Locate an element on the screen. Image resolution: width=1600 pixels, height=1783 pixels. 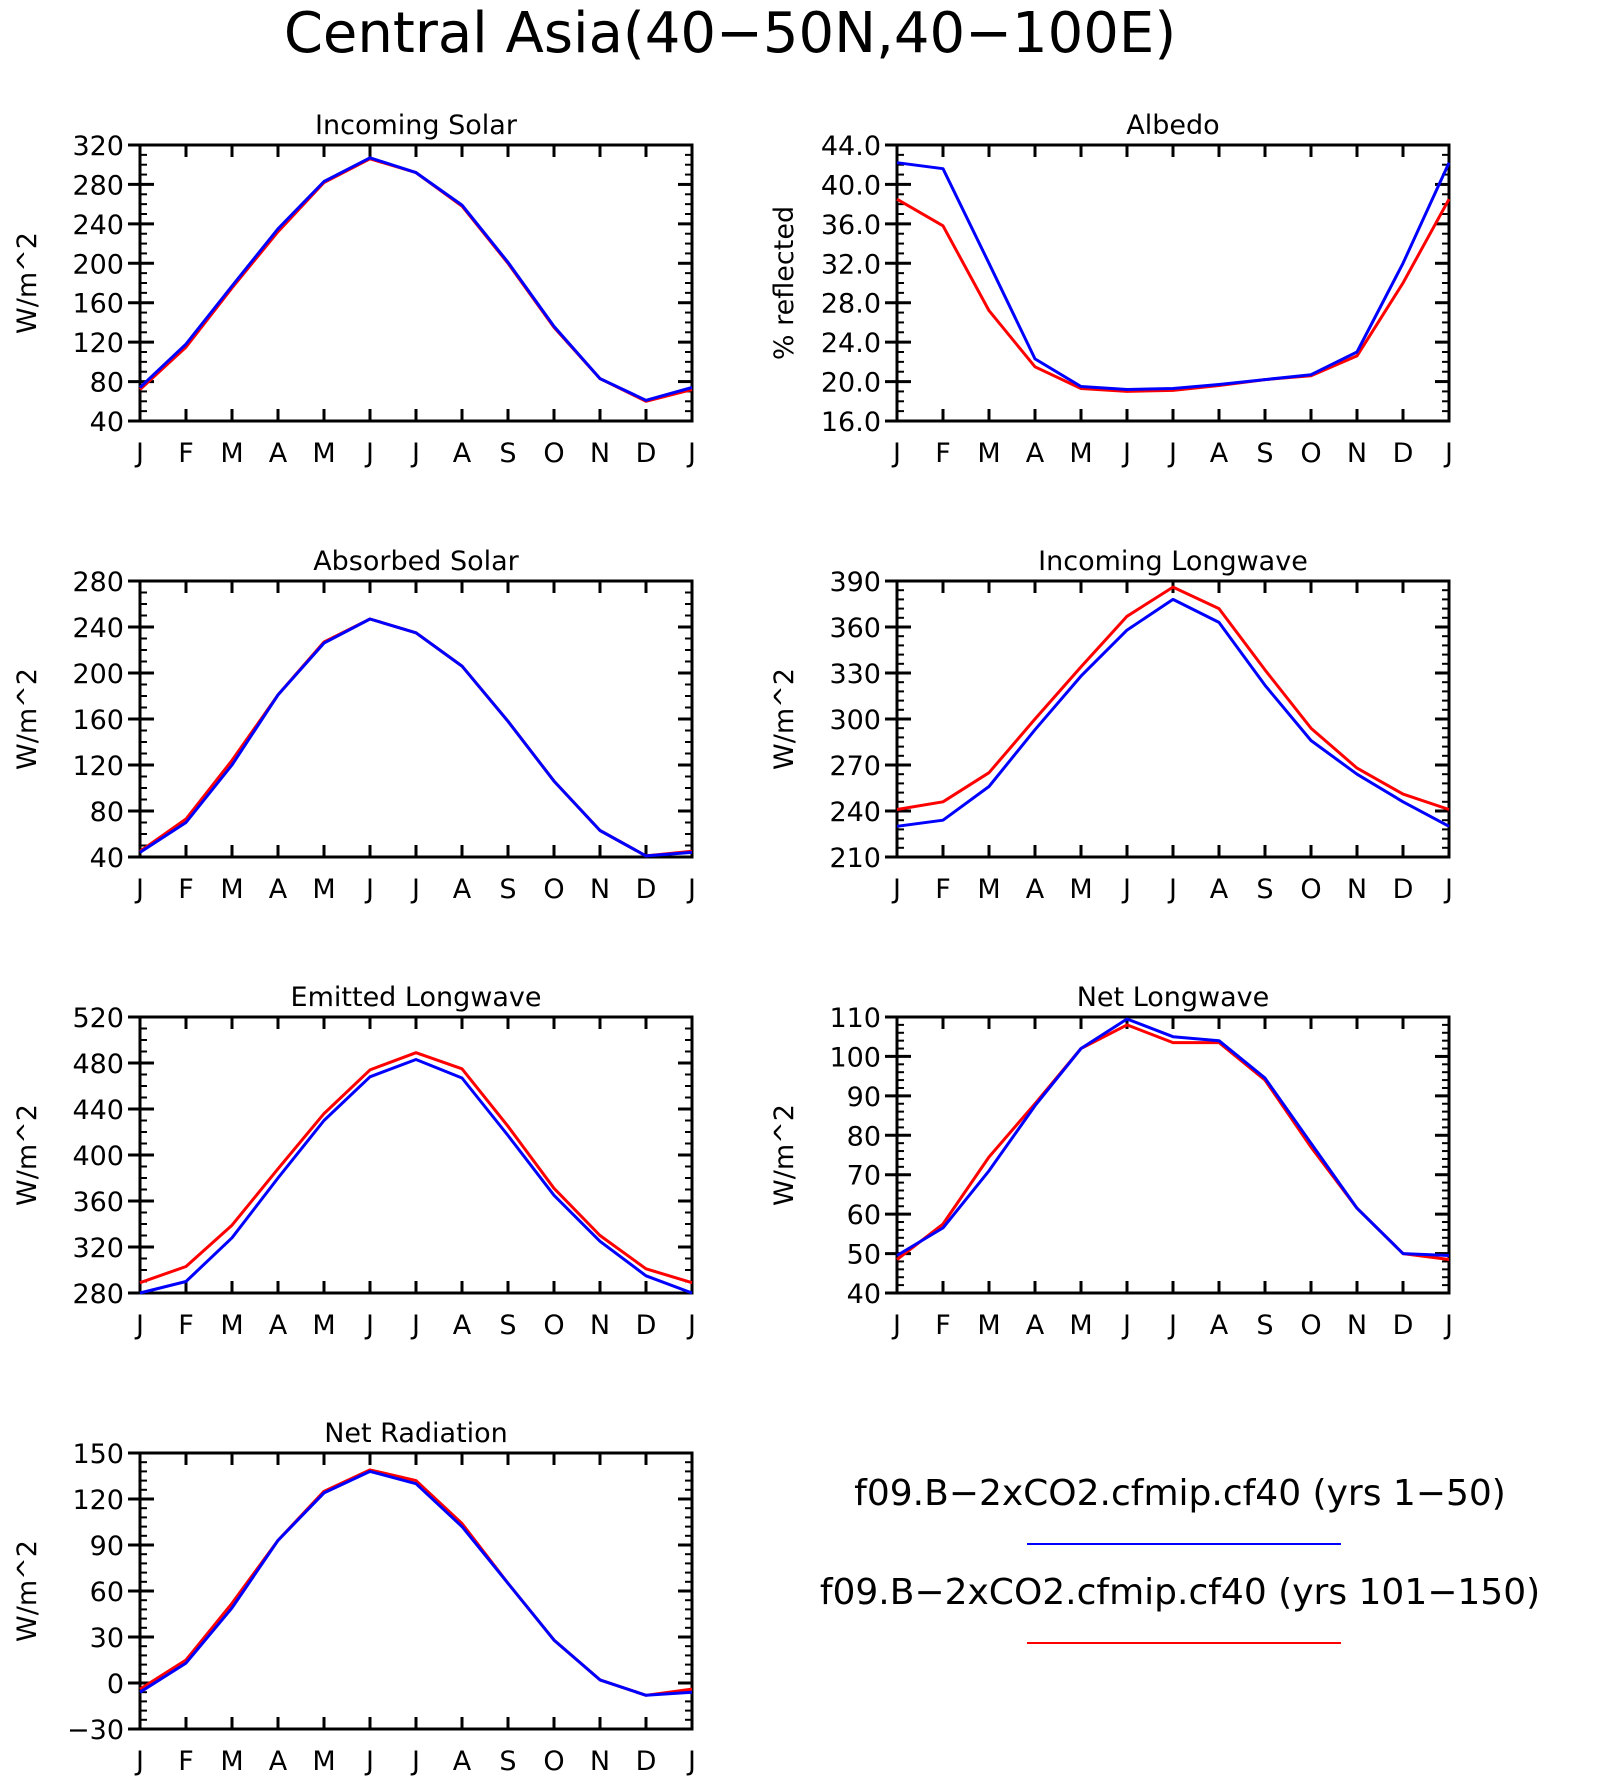
panel-title: Incoming Solar is located at coordinates (416, 125).